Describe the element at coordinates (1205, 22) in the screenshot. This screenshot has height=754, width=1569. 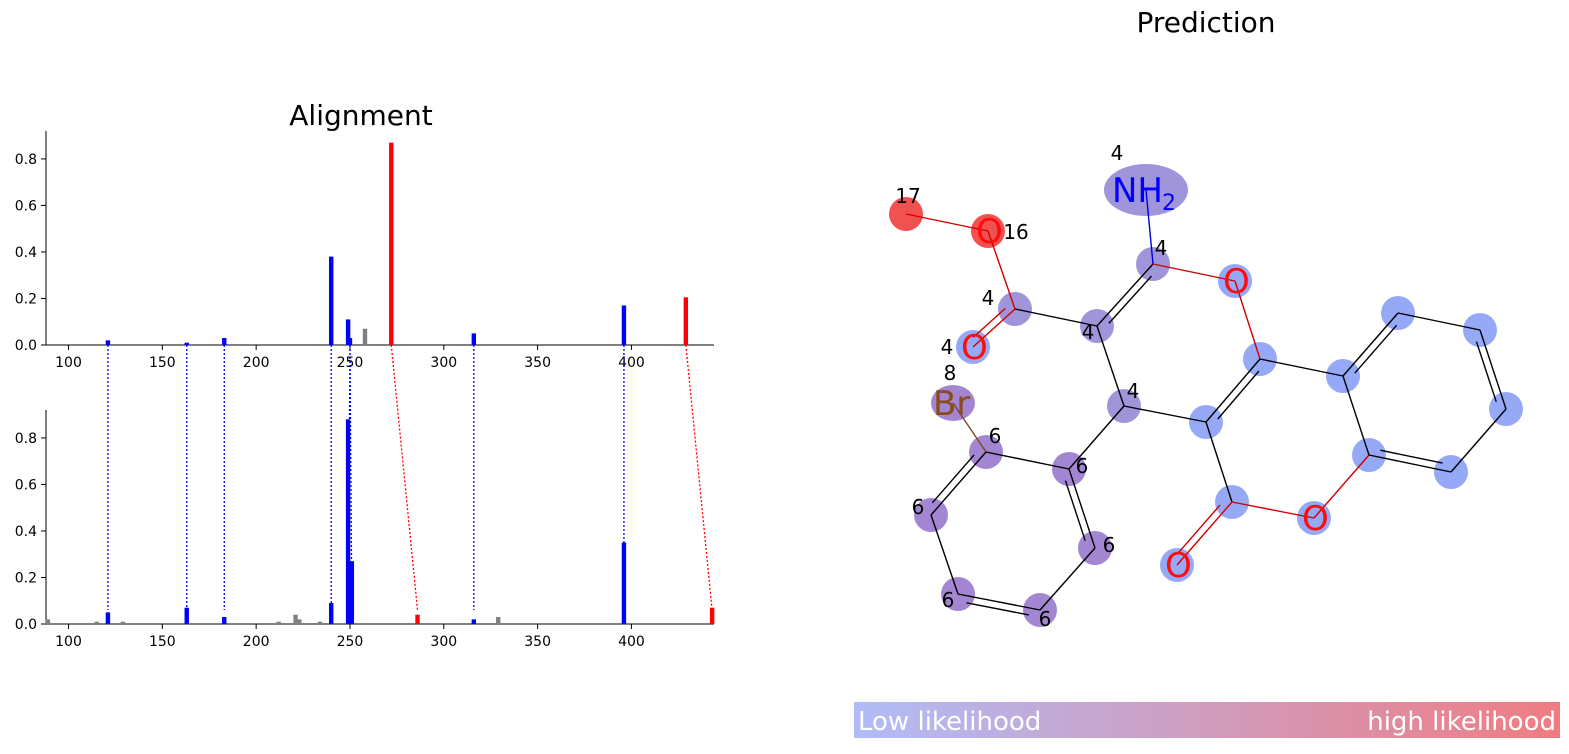
I see `prediction-title: Prediction` at that location.